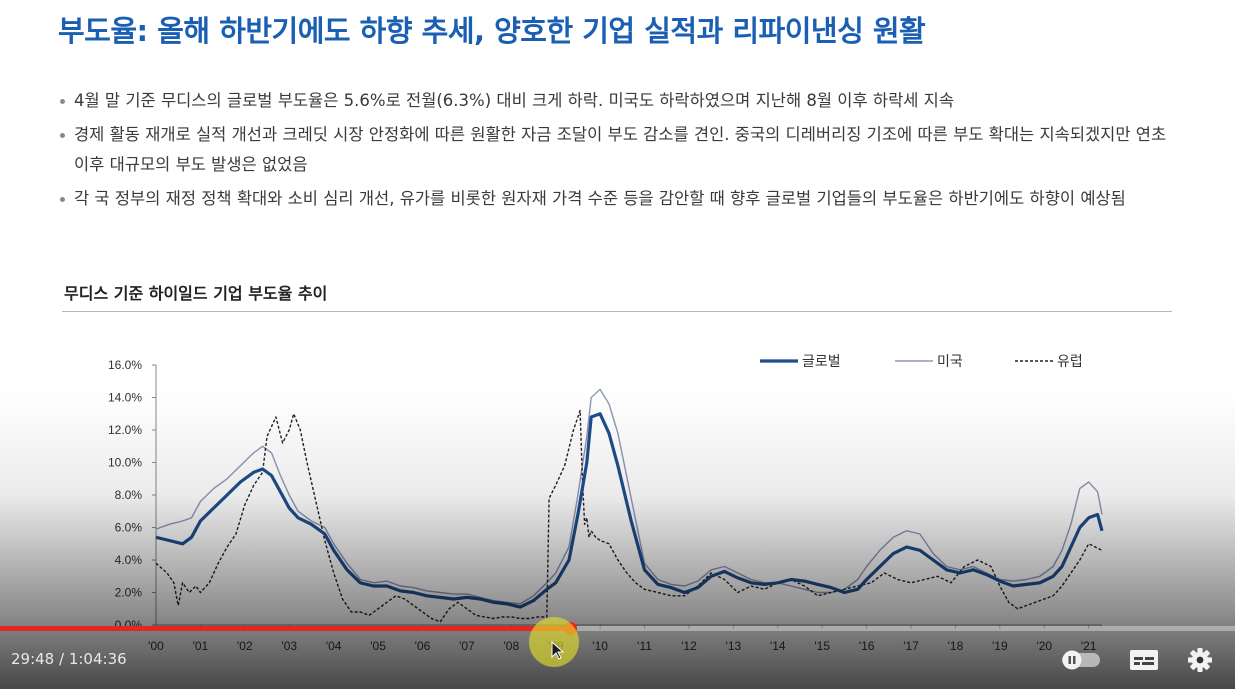  Describe the element at coordinates (125, 398) in the screenshot. I see `y-tick-label: 14.0%` at that location.